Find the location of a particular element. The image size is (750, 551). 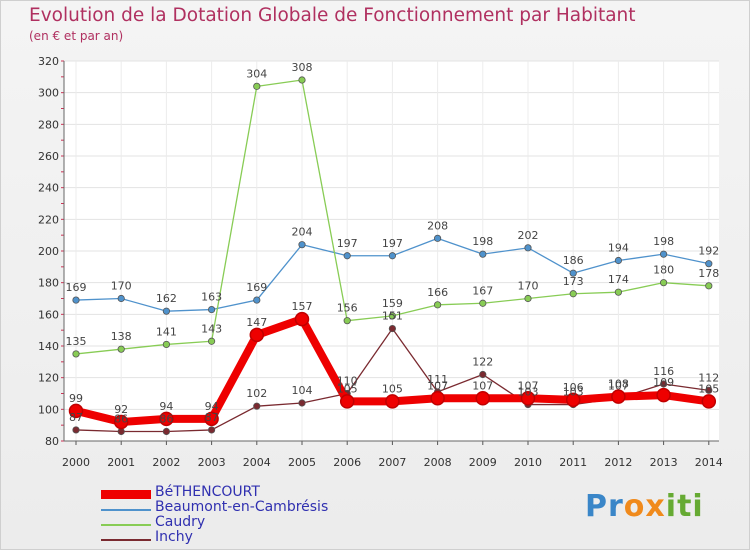

data-label: 99 is located at coordinates (76, 398).